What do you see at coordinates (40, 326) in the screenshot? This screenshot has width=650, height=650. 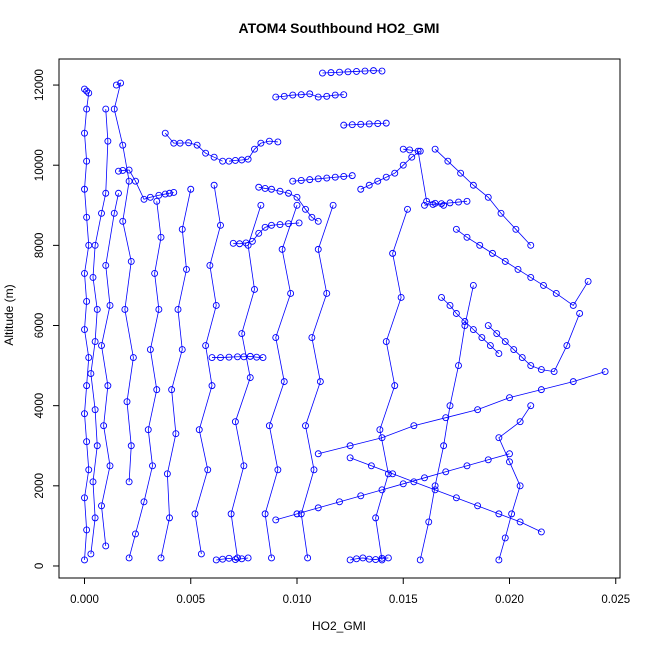 I see `y-tick-label: 6000` at bounding box center [40, 326].